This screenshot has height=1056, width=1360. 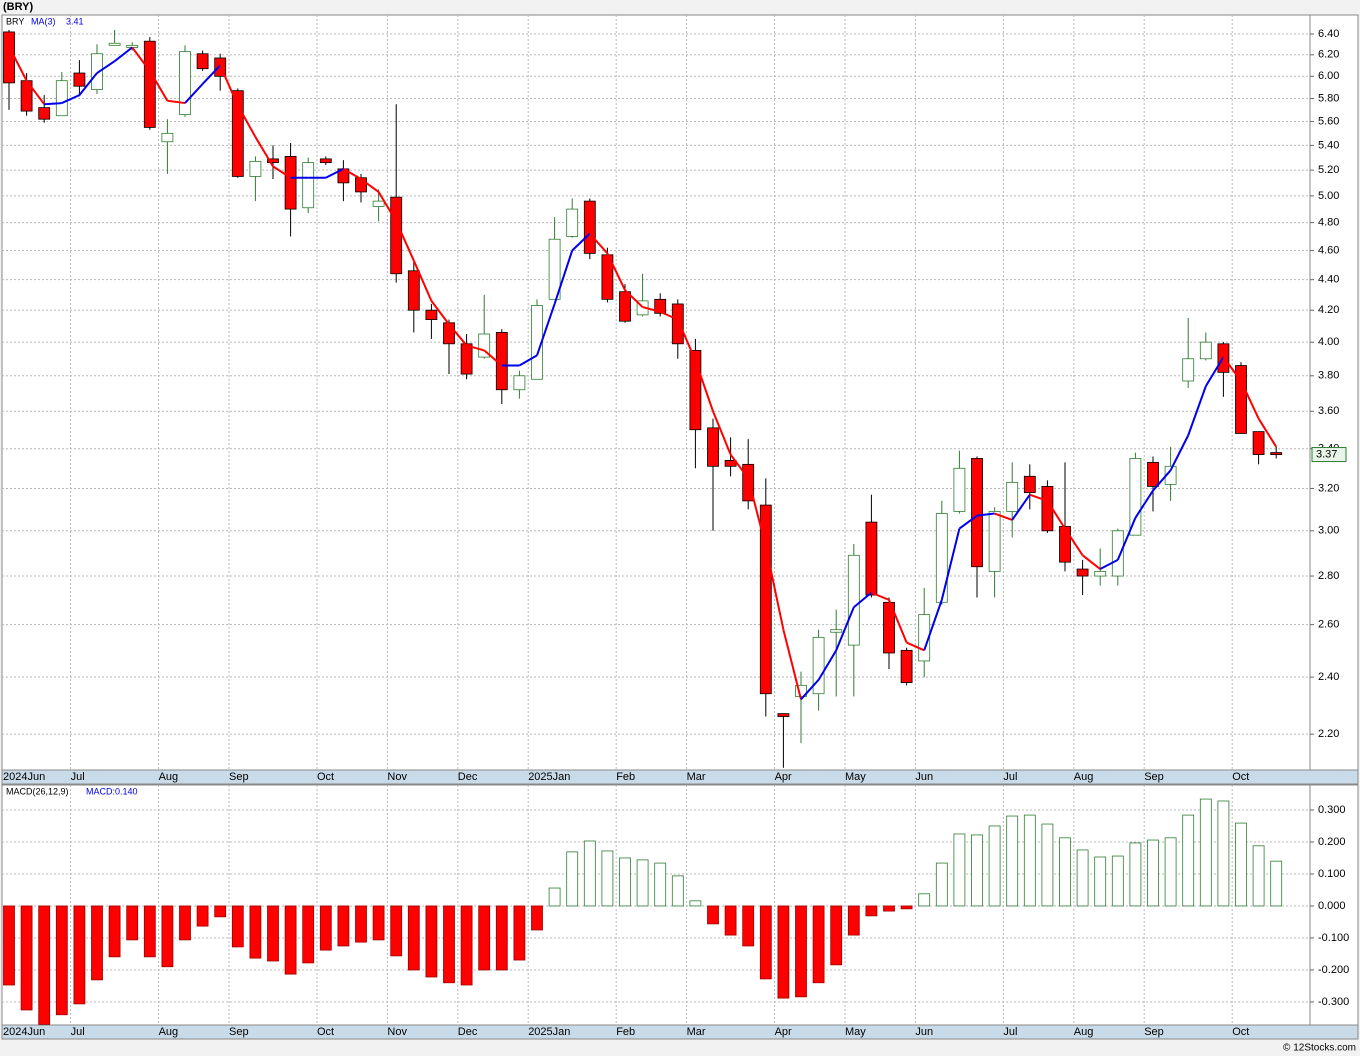 What do you see at coordinates (1328, 250) in the screenshot?
I see `y-tick-label: 4.60` at bounding box center [1328, 250].